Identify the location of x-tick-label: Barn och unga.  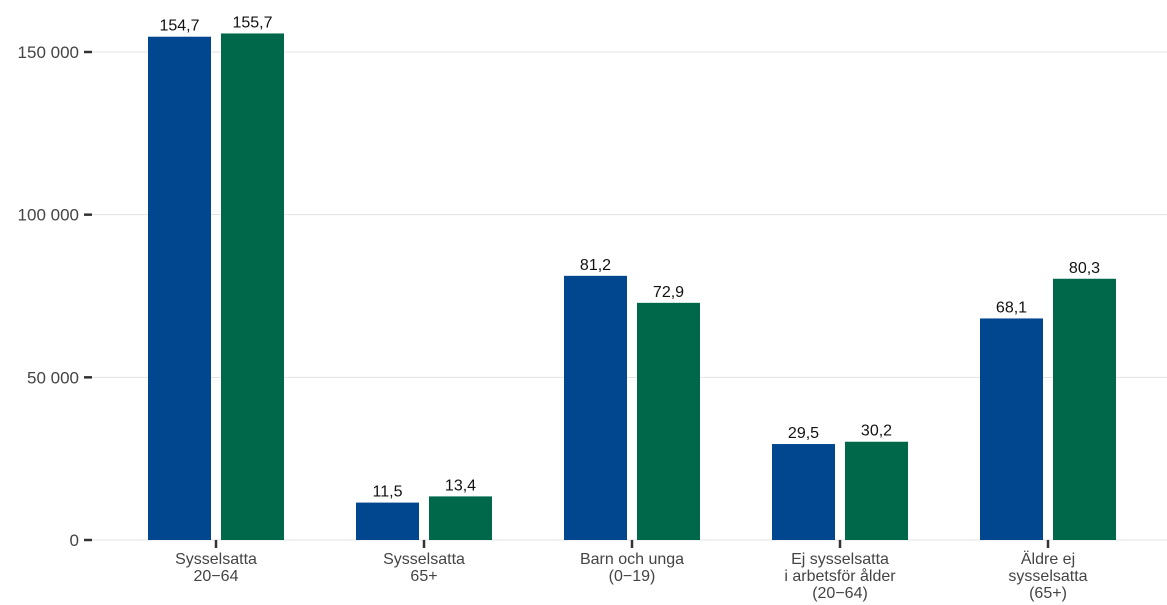
(632, 559).